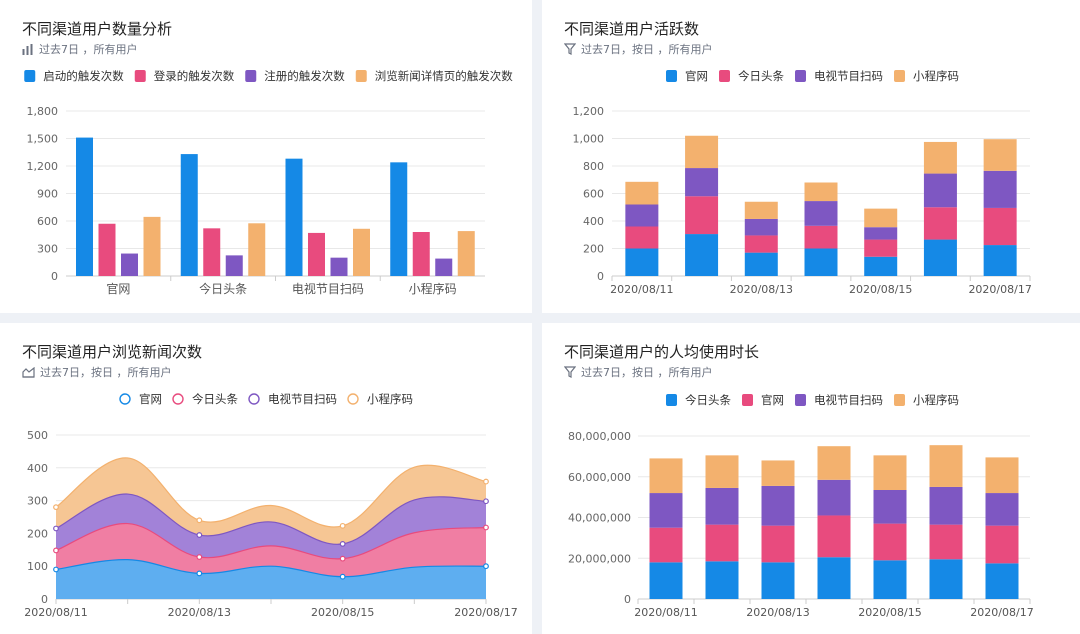  What do you see at coordinates (194, 76) in the screenshot?
I see `legend-label: 登录的触发次数` at bounding box center [194, 76].